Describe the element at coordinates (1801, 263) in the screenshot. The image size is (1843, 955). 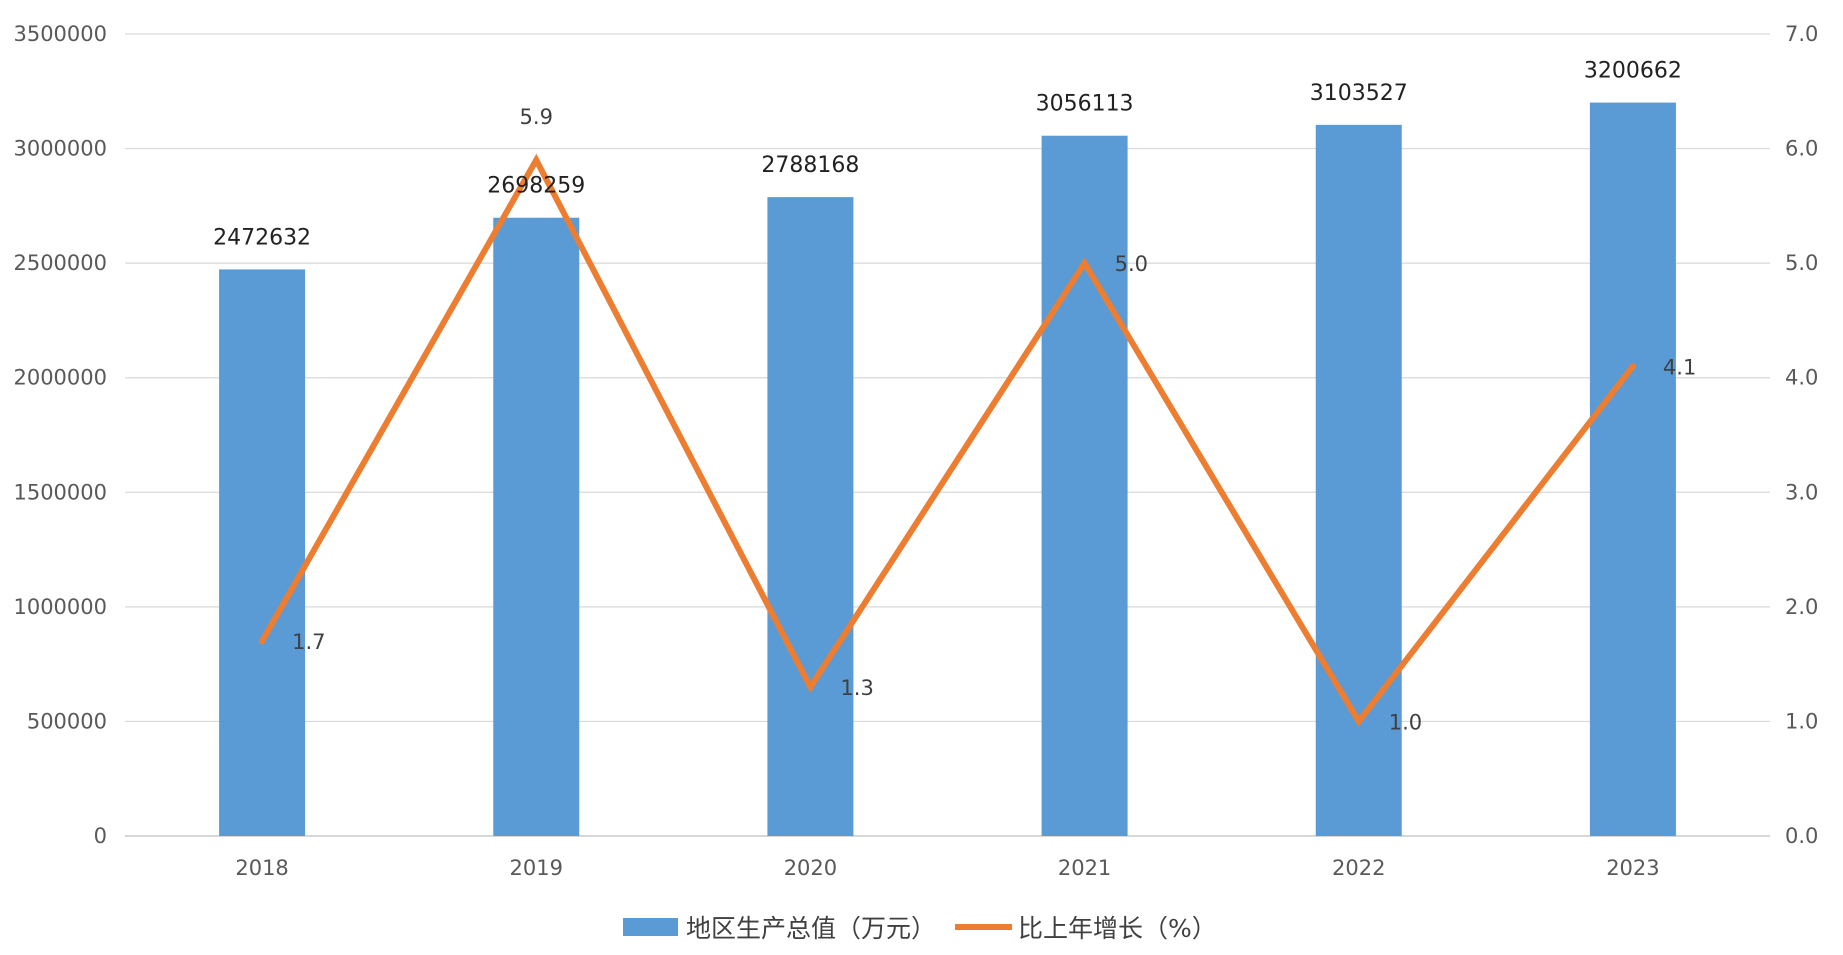
I see `right-axis-tick-label: 5.0` at that location.